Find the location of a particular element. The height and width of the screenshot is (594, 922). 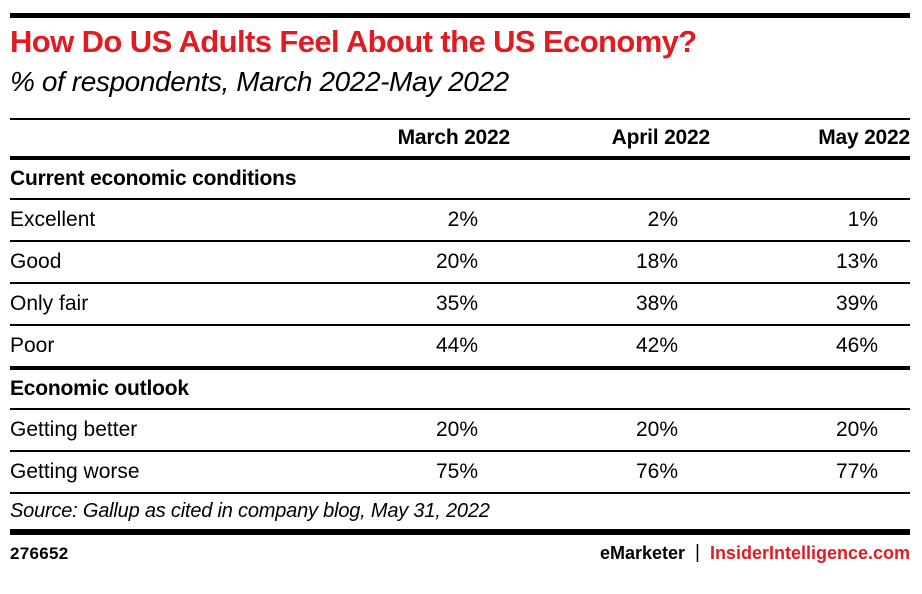

row-label: Getting worse is located at coordinates (75, 471).